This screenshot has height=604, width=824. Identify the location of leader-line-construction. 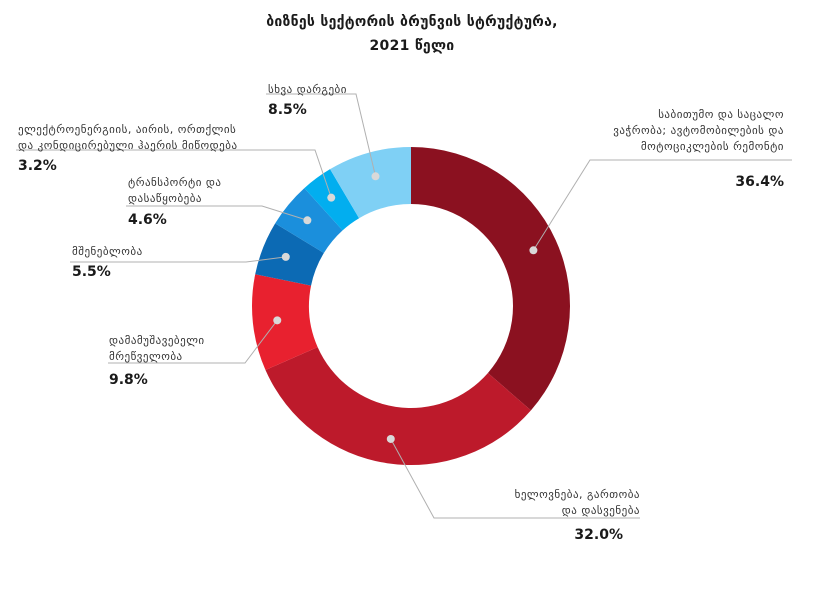
(178, 259).